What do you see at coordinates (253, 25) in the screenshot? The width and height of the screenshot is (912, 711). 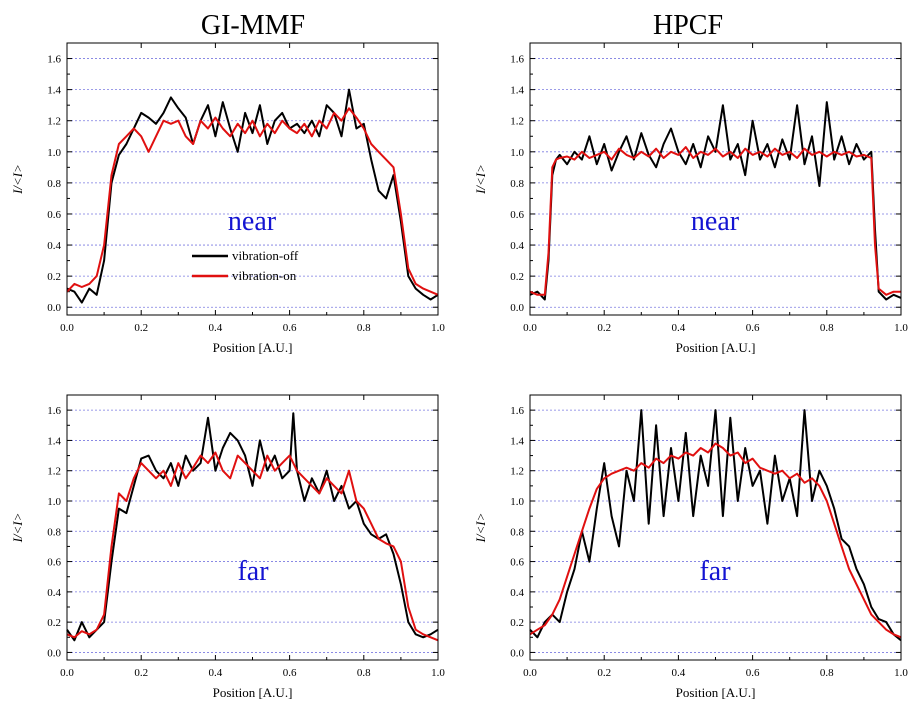 I see `column-title-gi-mmf: GI-MMF` at bounding box center [253, 25].